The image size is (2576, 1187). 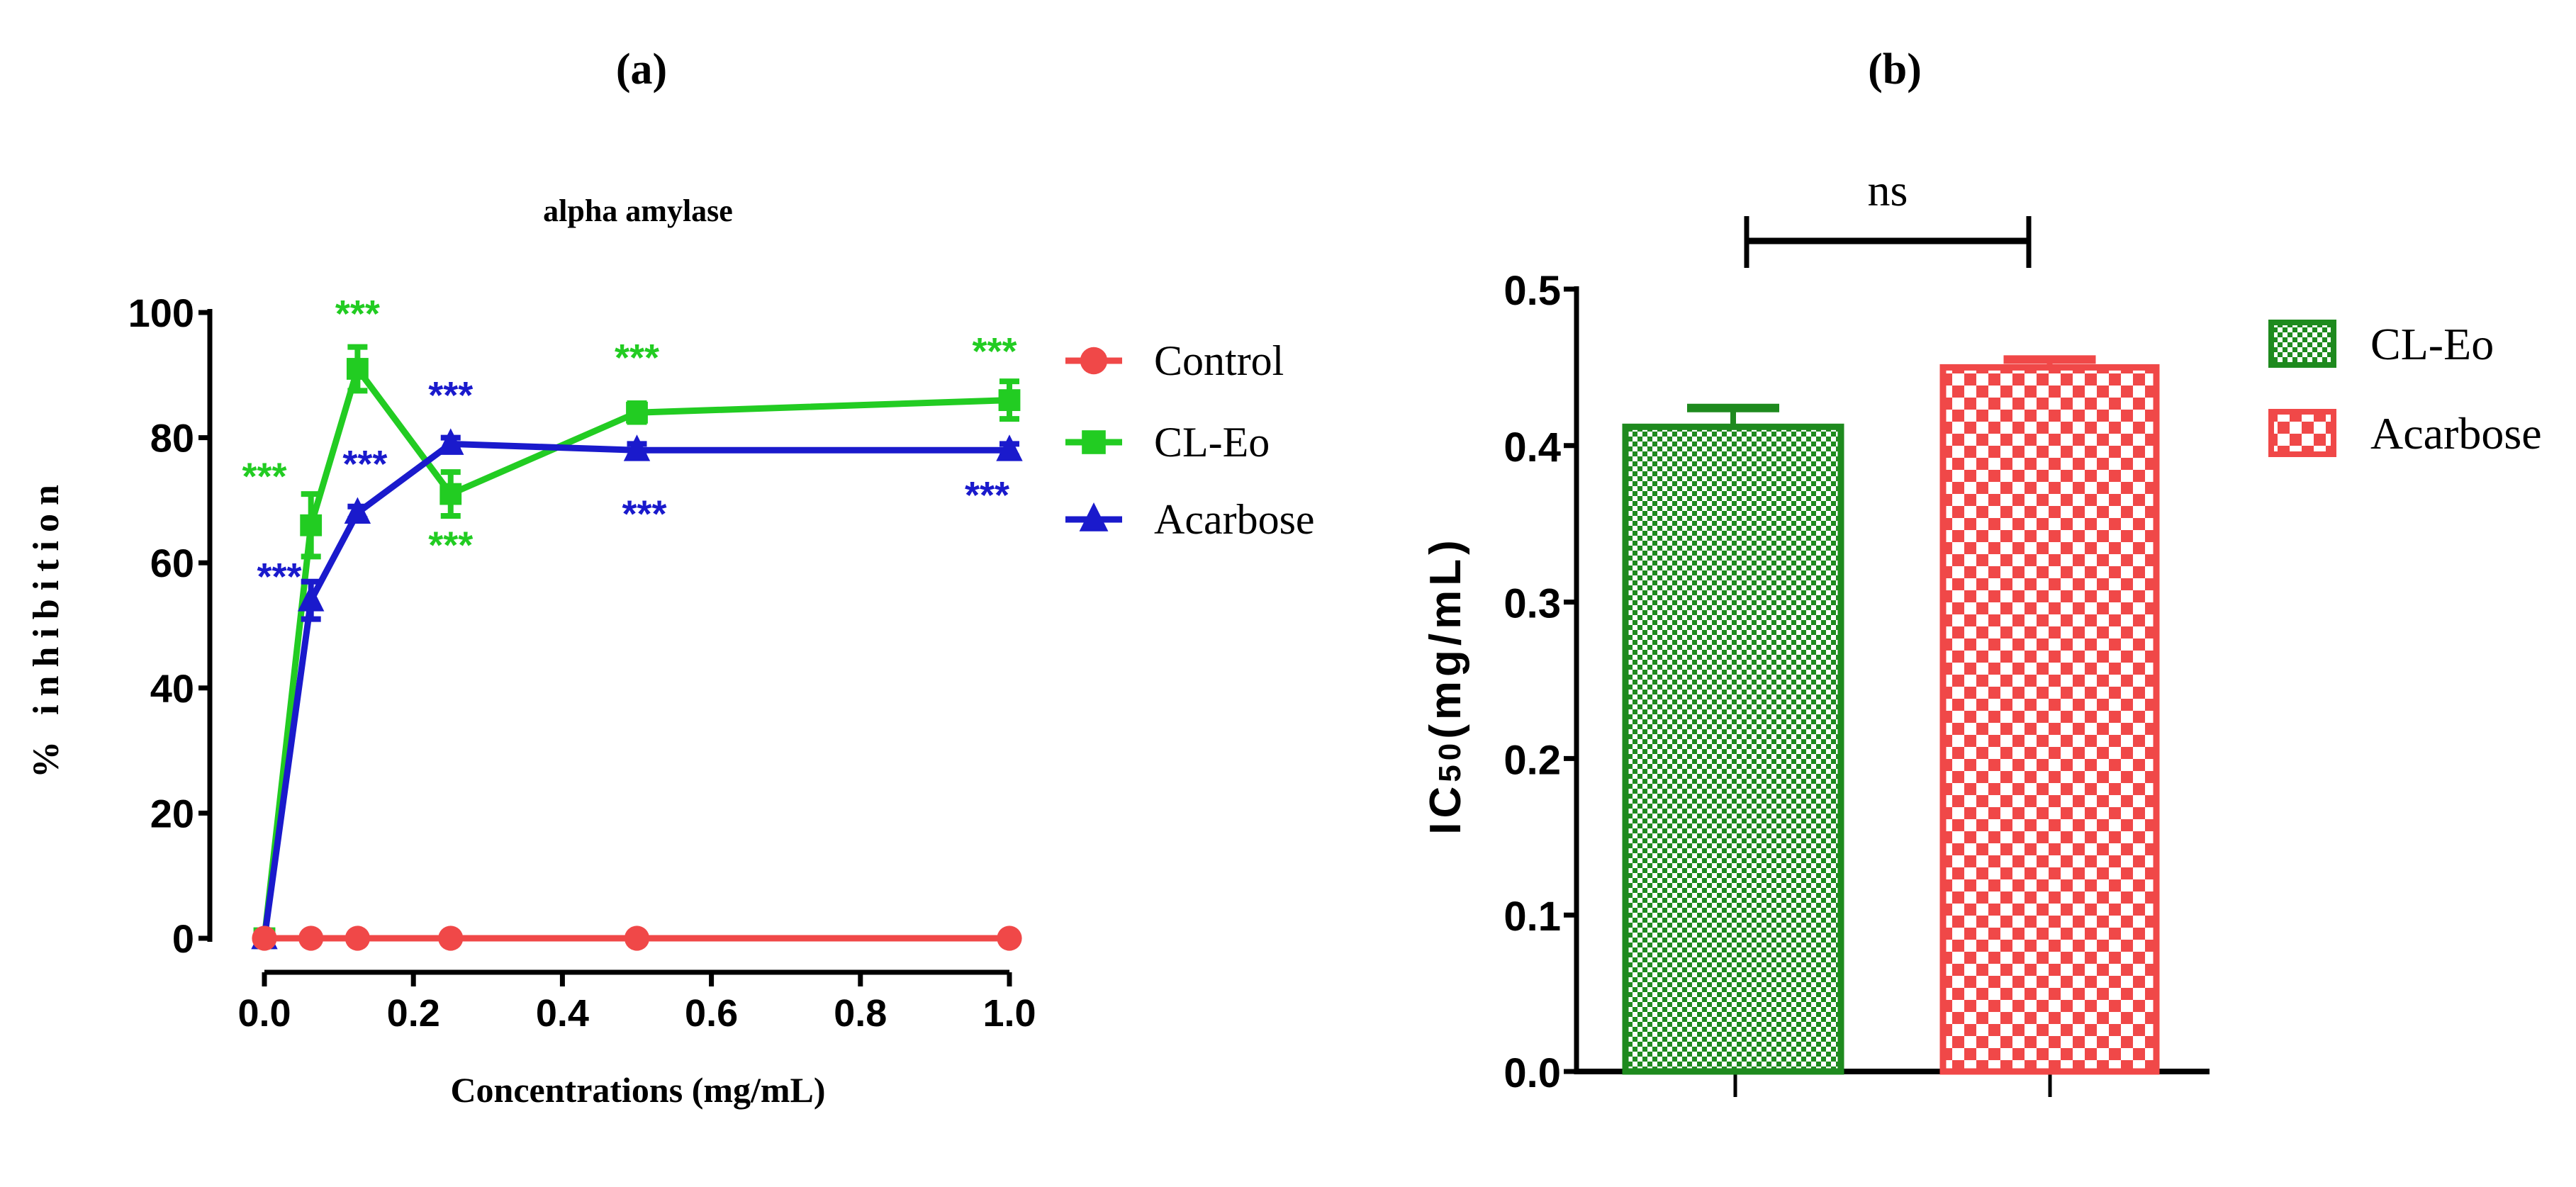 I want to click on y-tick-label: 40, so click(x=172, y=688).